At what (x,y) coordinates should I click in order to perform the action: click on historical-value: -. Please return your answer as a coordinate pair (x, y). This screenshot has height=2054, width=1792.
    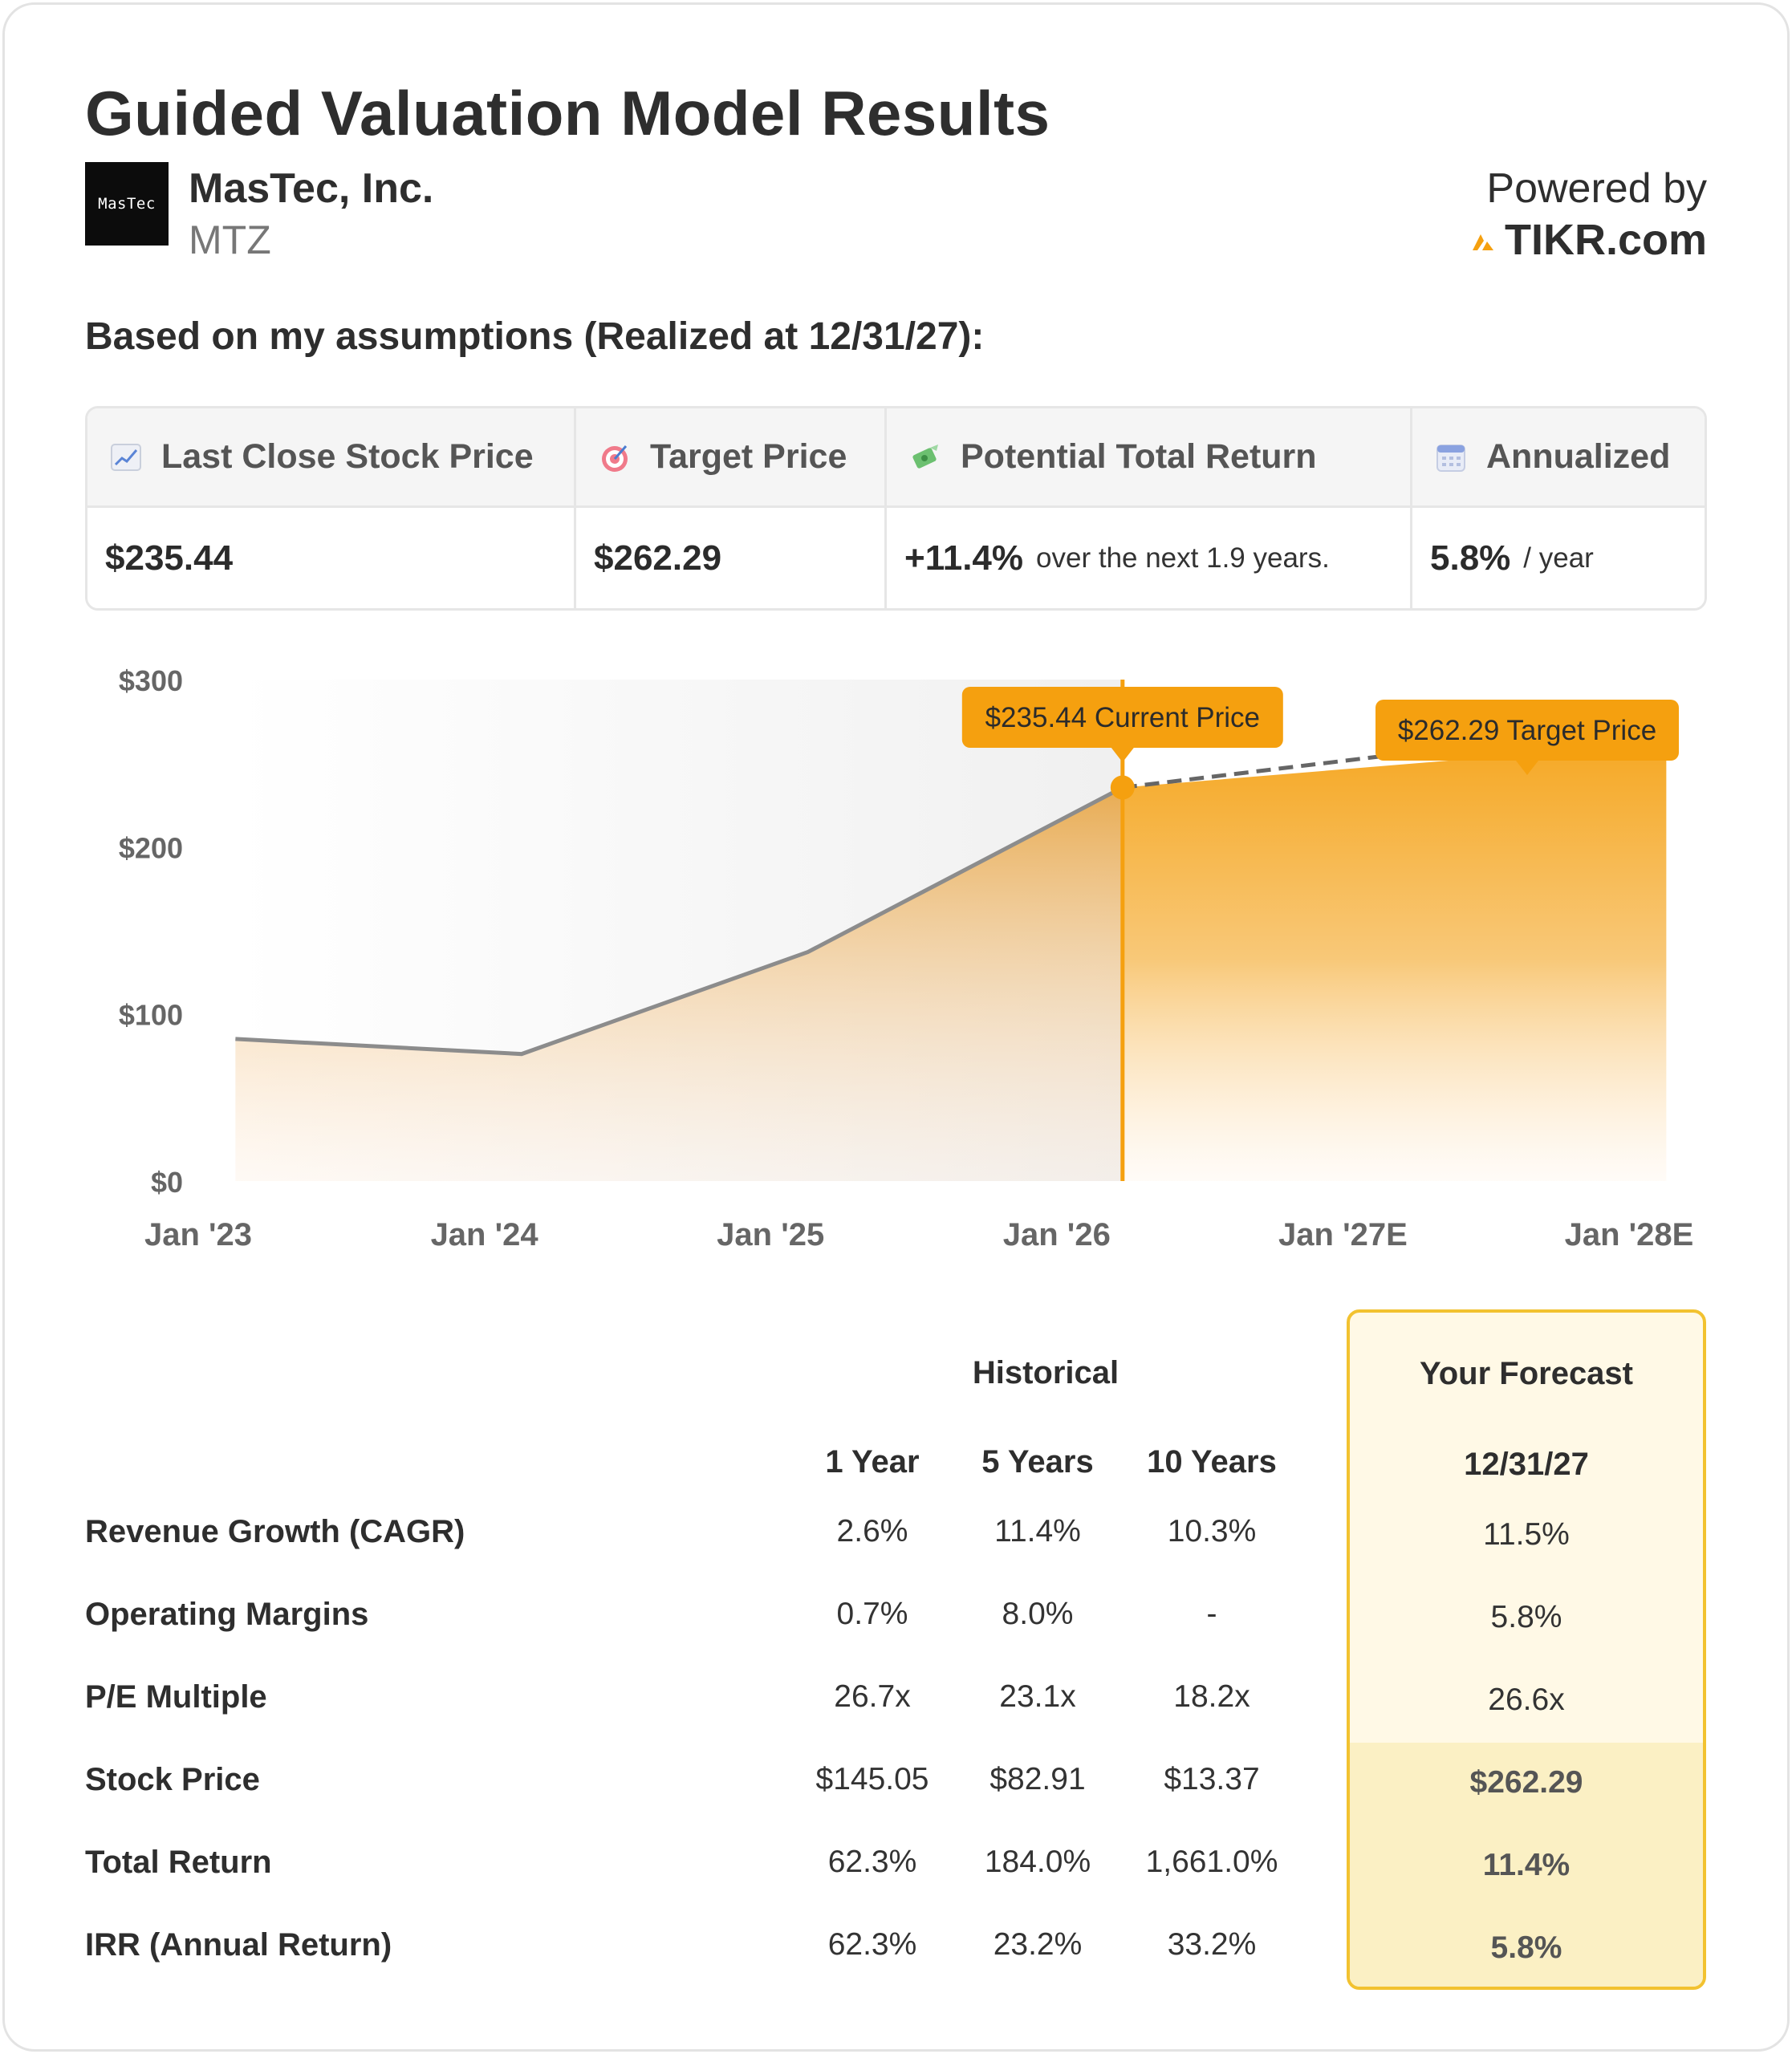
    Looking at the image, I should click on (1211, 1614).